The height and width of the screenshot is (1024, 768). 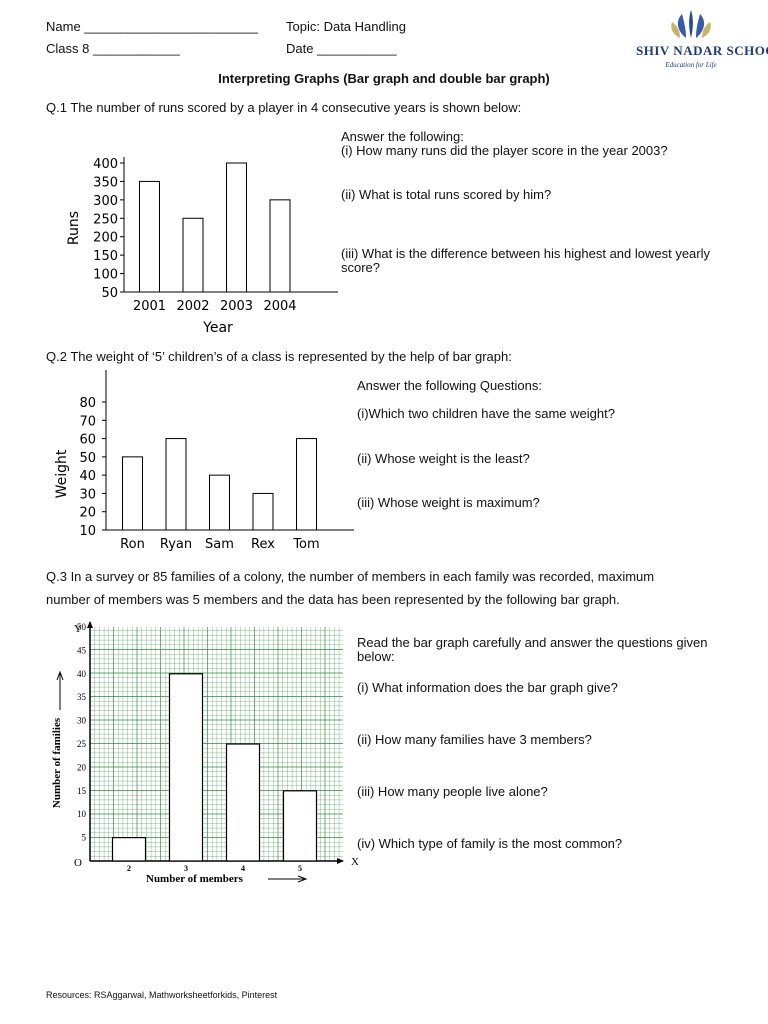 I want to click on x-tick-label: 4, so click(x=243, y=868).